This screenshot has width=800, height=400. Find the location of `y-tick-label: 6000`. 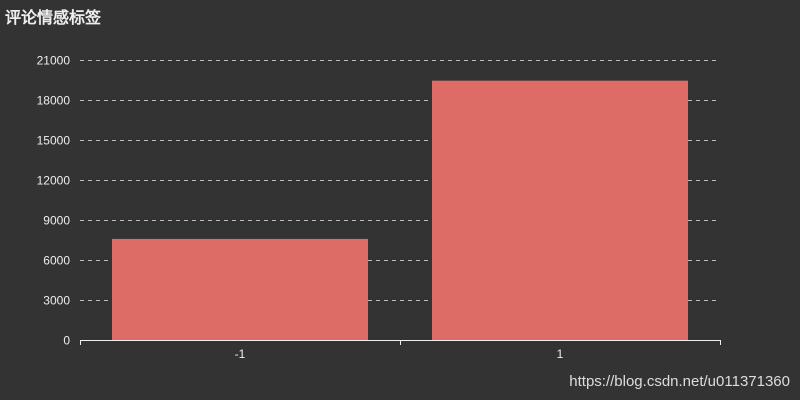

y-tick-label: 6000 is located at coordinates (56, 261).